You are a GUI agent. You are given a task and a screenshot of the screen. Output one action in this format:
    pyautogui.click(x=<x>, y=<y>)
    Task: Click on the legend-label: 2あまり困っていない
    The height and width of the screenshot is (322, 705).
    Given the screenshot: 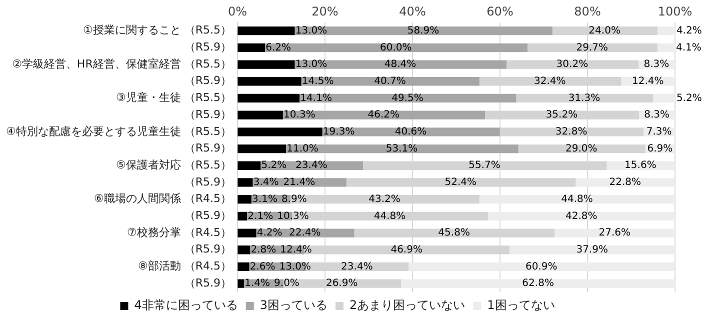 What is the action you would take?
    pyautogui.click(x=408, y=305)
    